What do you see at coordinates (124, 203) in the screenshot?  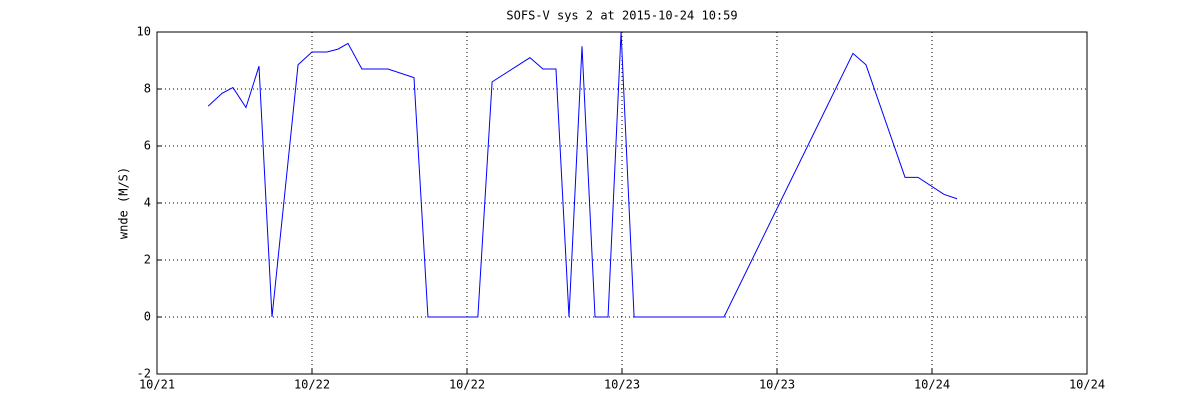 I see `y-axis-label: wnde (M/S)` at bounding box center [124, 203].